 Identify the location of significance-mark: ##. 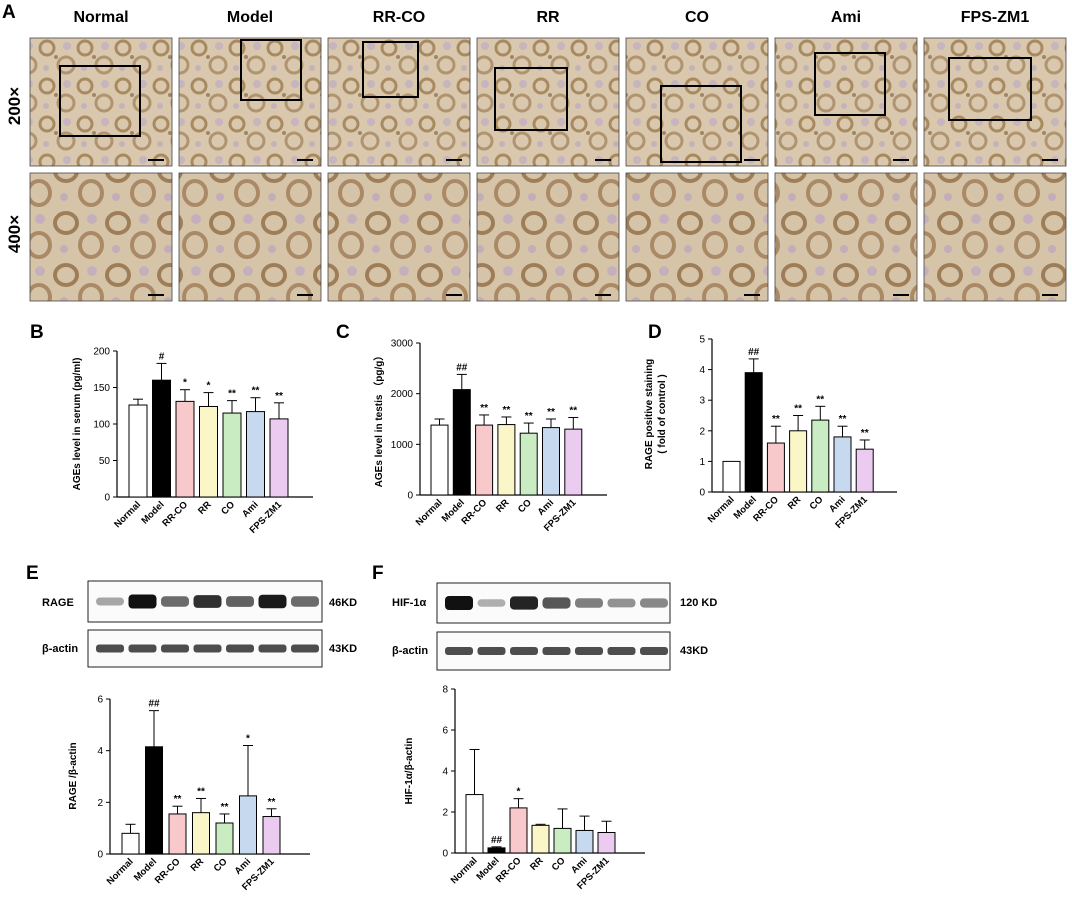
(154, 704).